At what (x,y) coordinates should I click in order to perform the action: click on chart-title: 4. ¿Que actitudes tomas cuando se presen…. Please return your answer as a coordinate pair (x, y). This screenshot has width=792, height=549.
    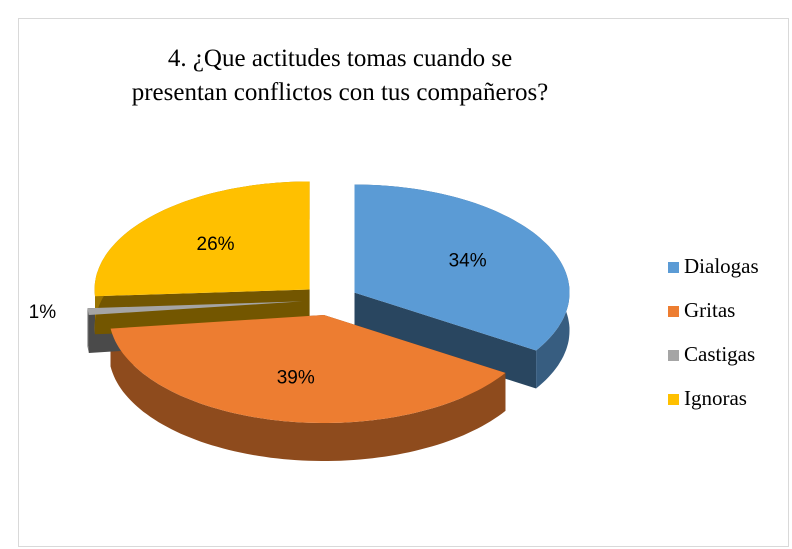
    Looking at the image, I should click on (340, 75).